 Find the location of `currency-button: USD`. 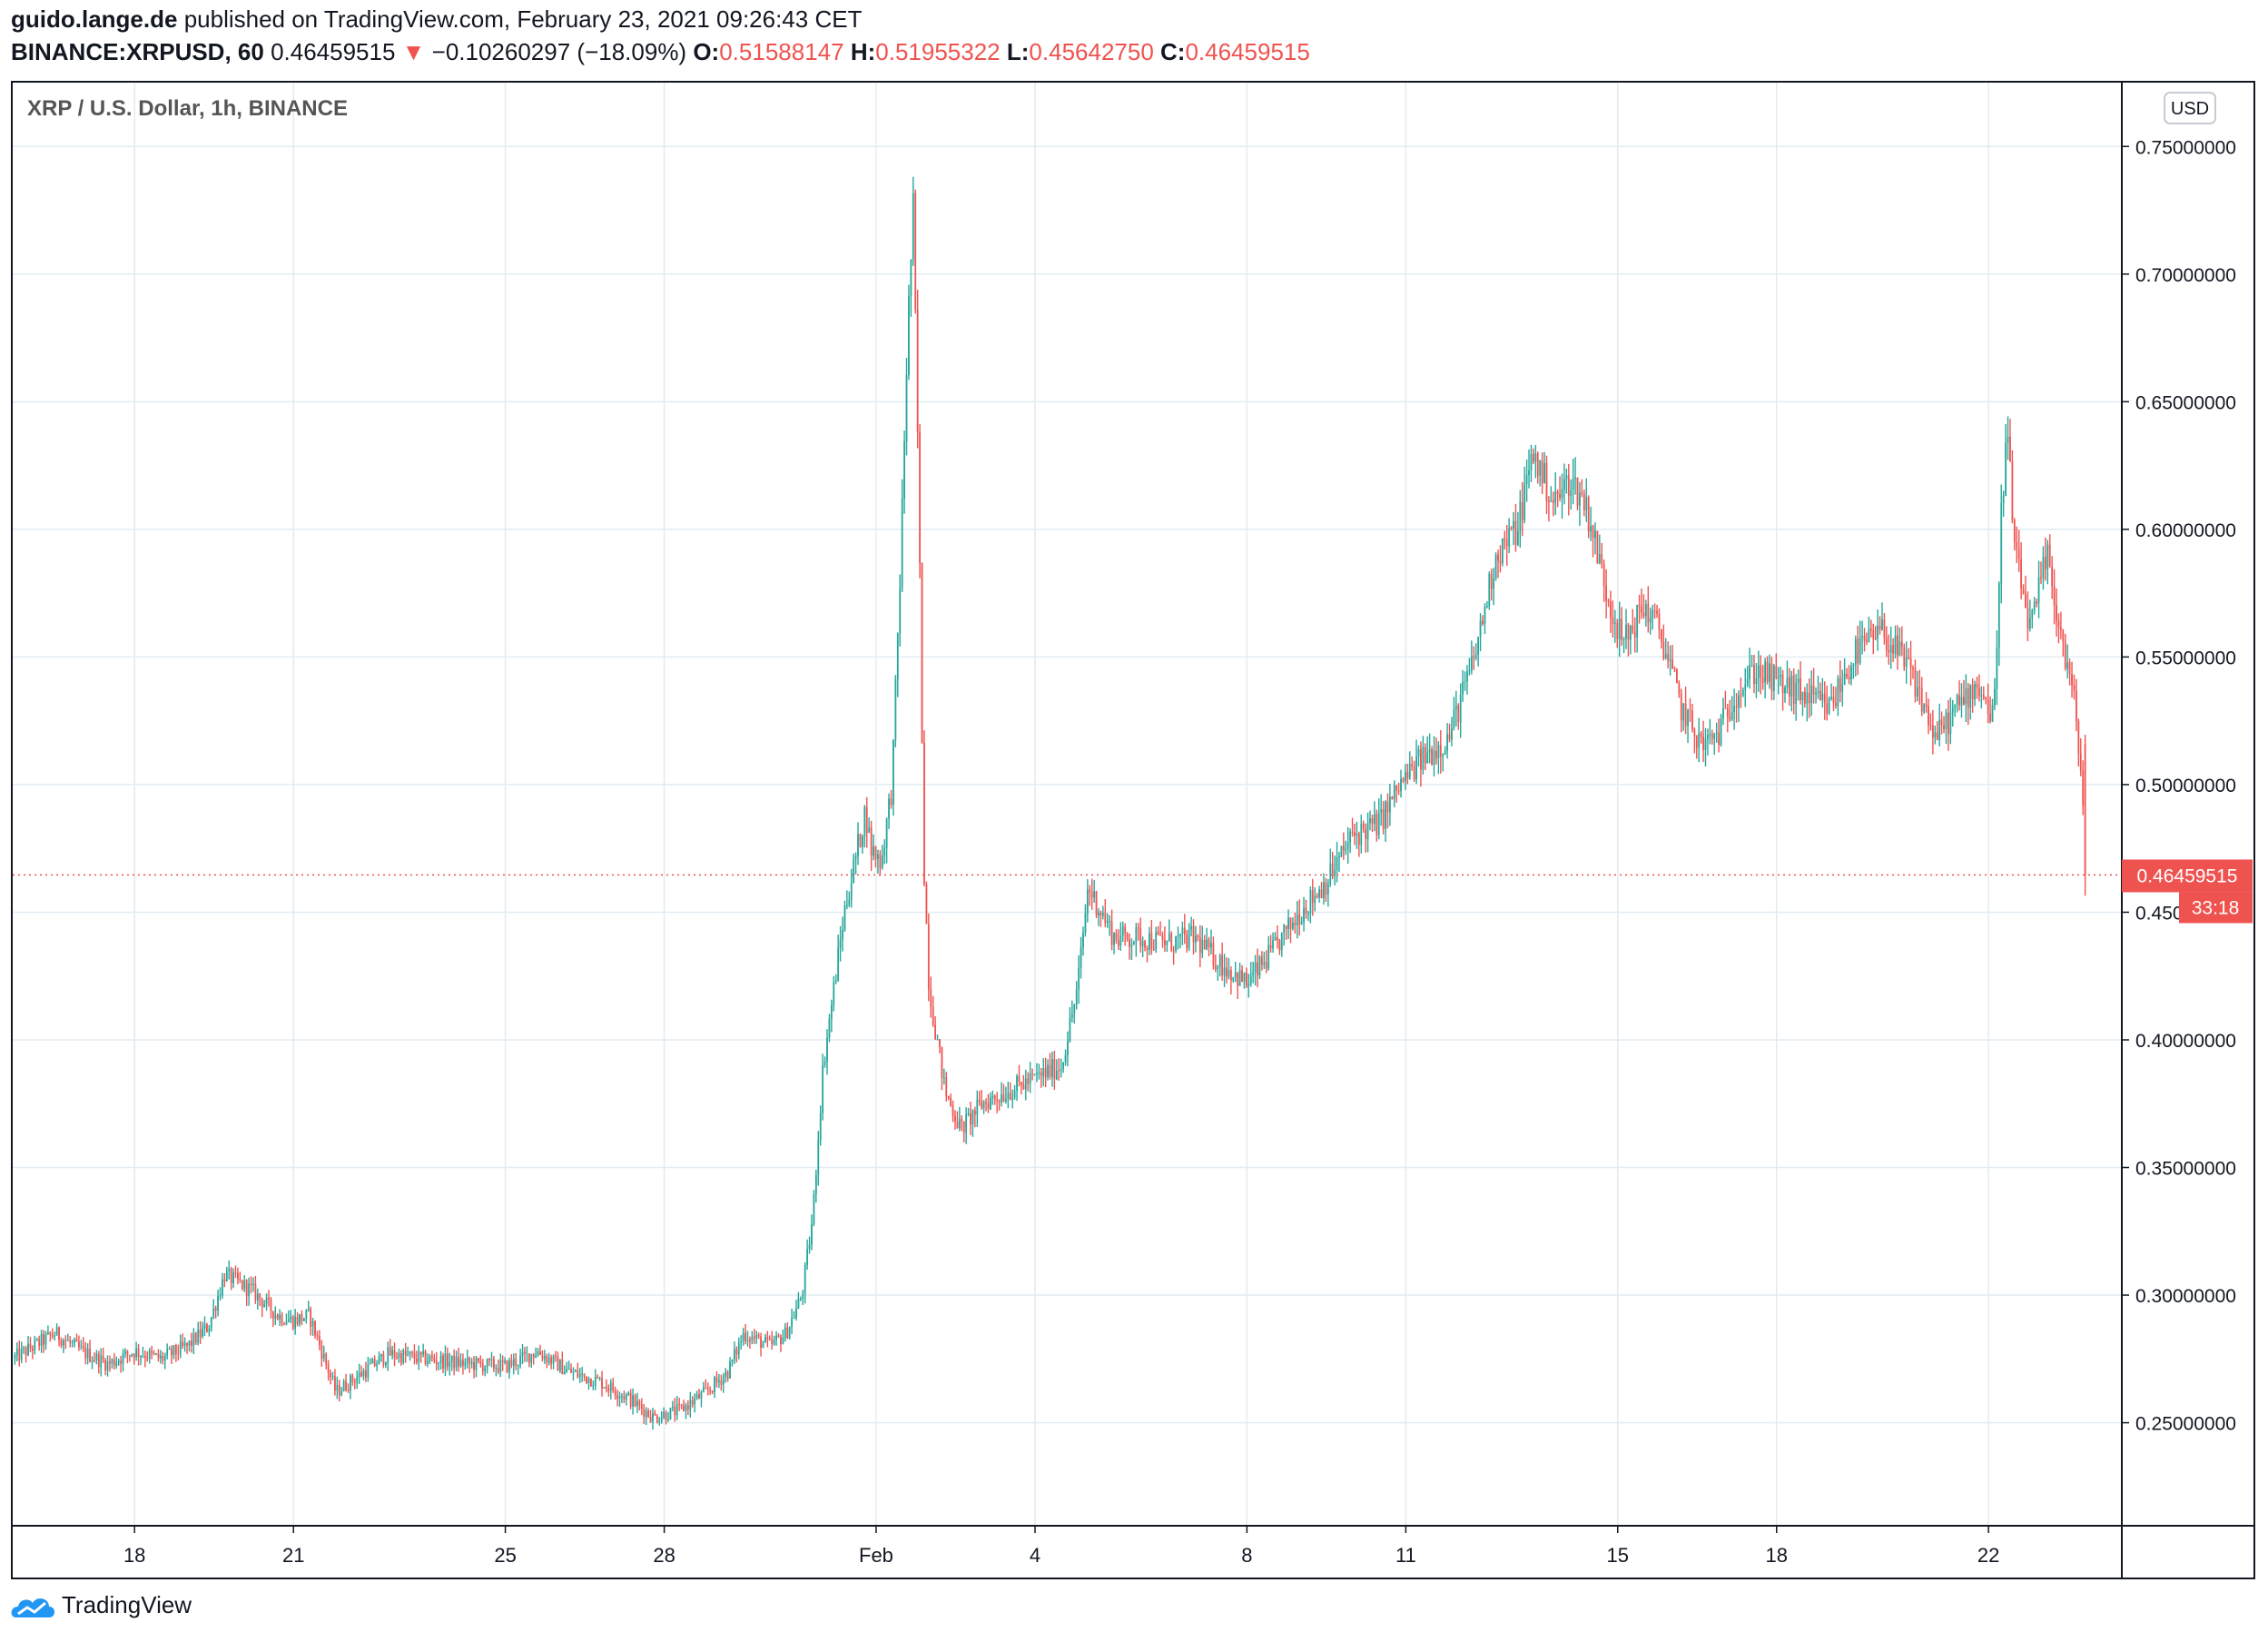

currency-button: USD is located at coordinates (2190, 108).